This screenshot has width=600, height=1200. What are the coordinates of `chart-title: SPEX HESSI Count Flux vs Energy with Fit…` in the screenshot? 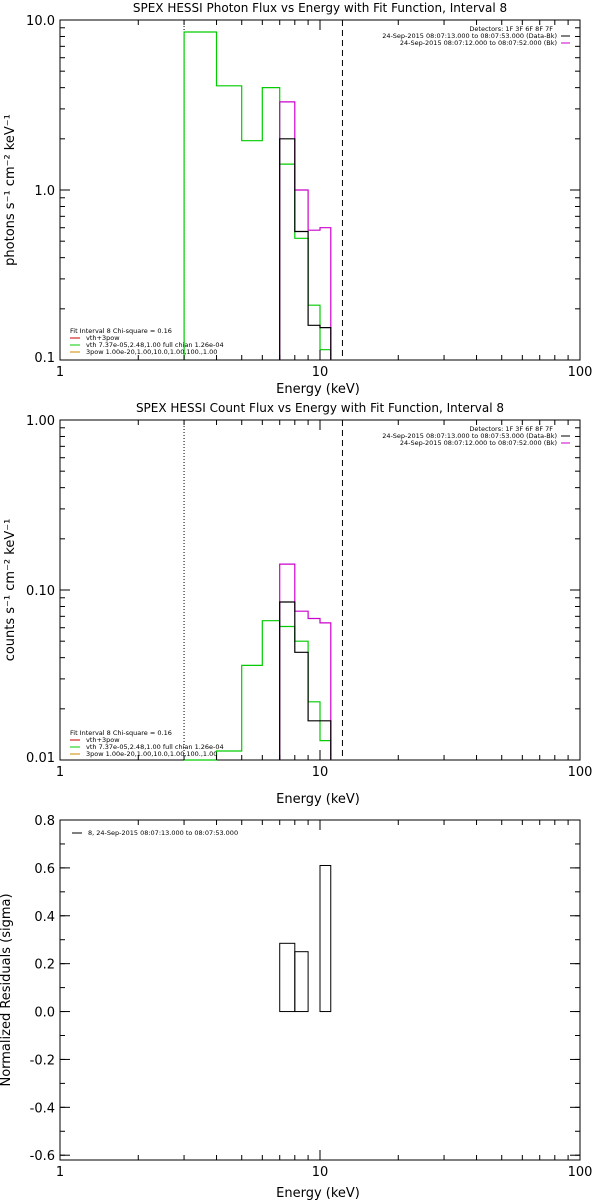 It's located at (320, 408).